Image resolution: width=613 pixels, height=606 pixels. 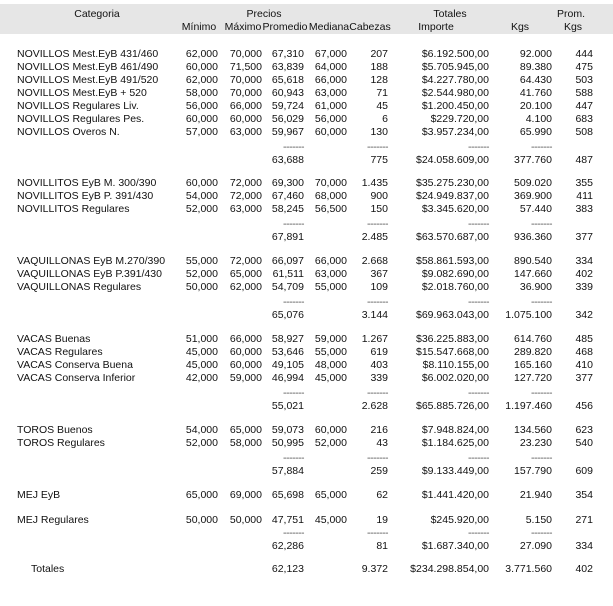 What do you see at coordinates (330, 93) in the screenshot?
I see `cell-mediana: 63,000` at bounding box center [330, 93].